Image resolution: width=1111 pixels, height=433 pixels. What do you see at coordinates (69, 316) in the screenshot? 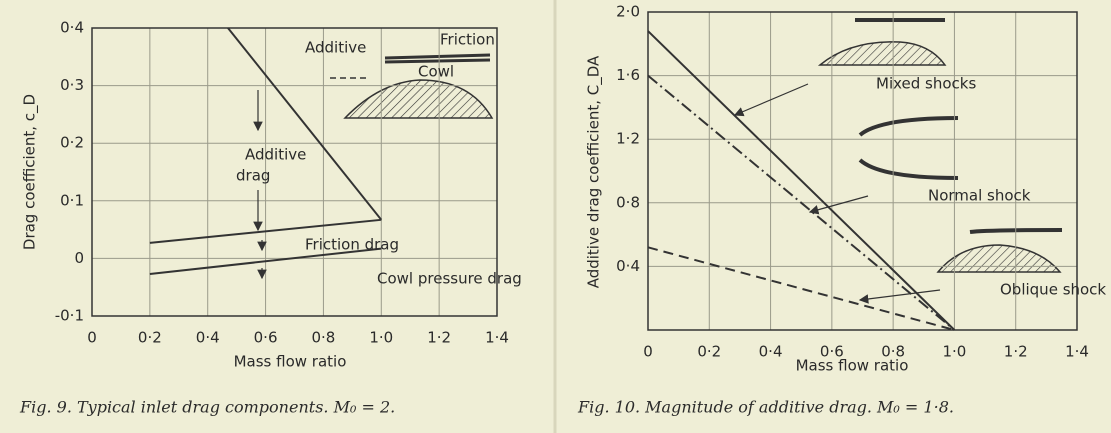
I see `y-tick-label: -0·1` at bounding box center [69, 316].